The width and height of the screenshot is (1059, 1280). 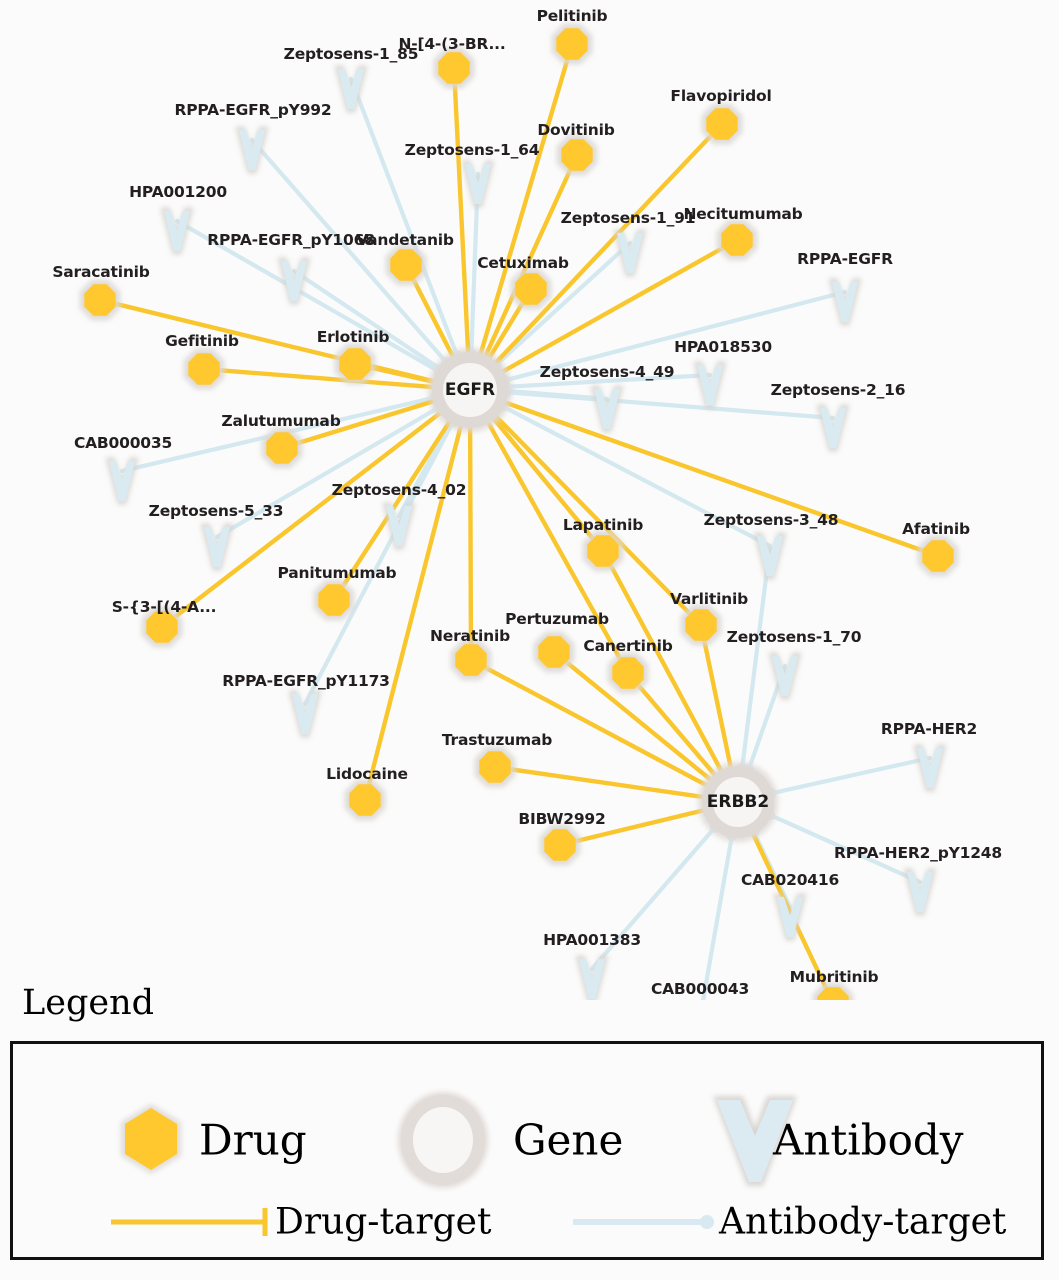 What do you see at coordinates (202, 341) in the screenshot?
I see `drug-node-label: Gefitinib` at bounding box center [202, 341].